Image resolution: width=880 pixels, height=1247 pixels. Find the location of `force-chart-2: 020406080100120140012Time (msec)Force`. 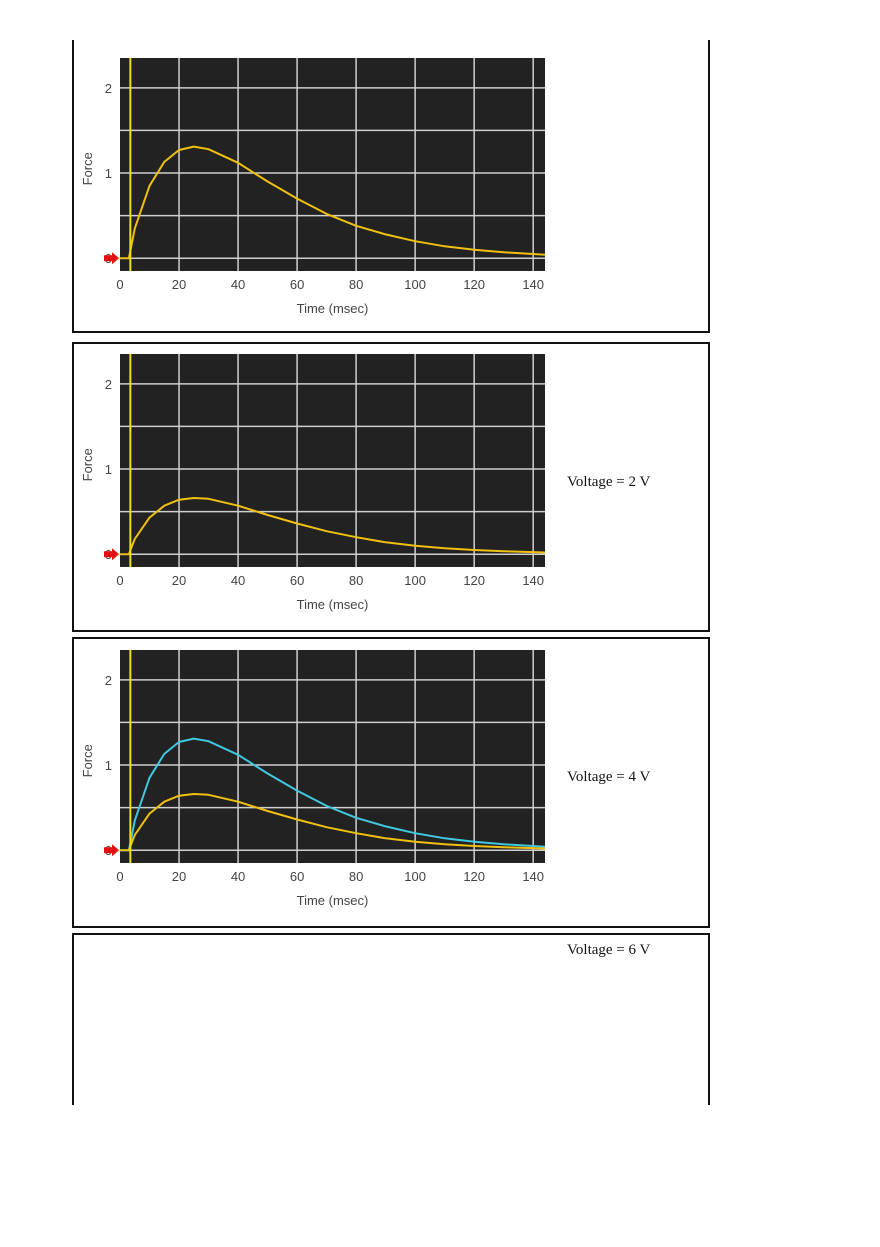

force-chart-2: 020406080100120140012Time (msec)Force is located at coordinates (313, 483).